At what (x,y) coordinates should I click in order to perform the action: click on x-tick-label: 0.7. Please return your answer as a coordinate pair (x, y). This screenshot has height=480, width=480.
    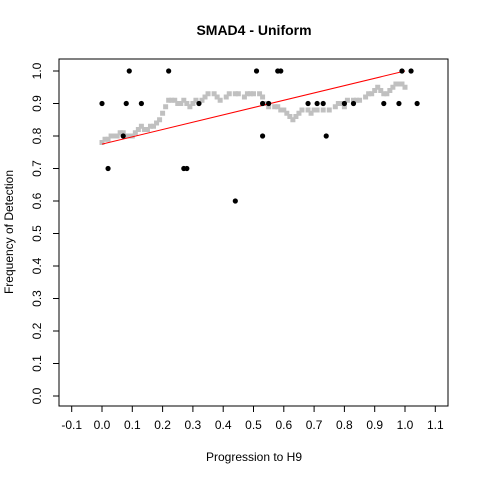
    Looking at the image, I should click on (314, 425).